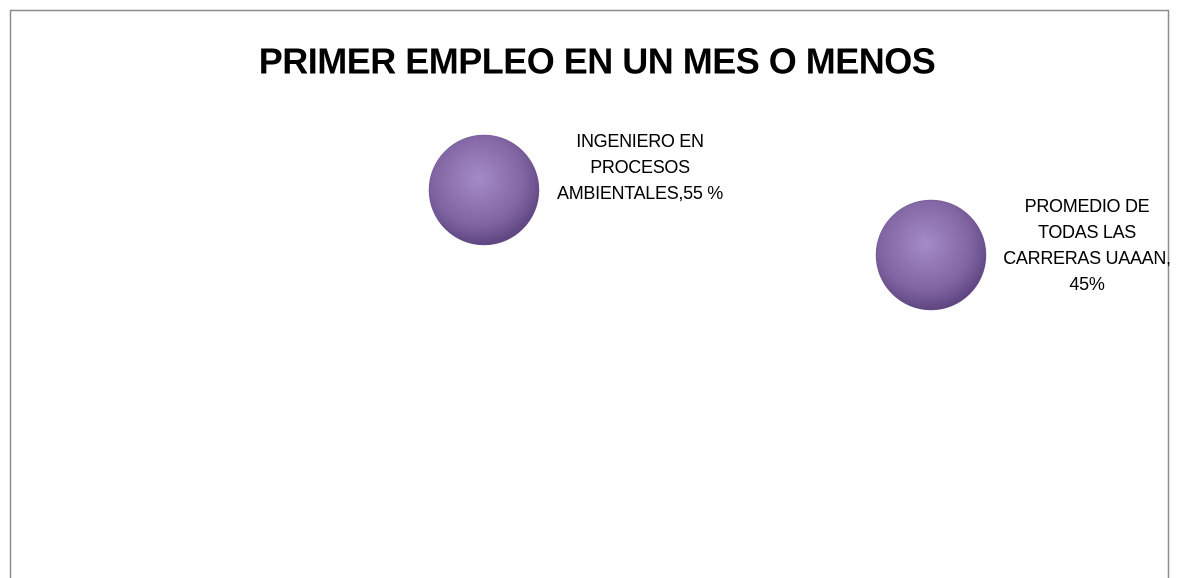 This screenshot has width=1179, height=578. What do you see at coordinates (597, 61) in the screenshot?
I see `chart-title: PRIMER EMPLEO EN UN MES O MENOS` at bounding box center [597, 61].